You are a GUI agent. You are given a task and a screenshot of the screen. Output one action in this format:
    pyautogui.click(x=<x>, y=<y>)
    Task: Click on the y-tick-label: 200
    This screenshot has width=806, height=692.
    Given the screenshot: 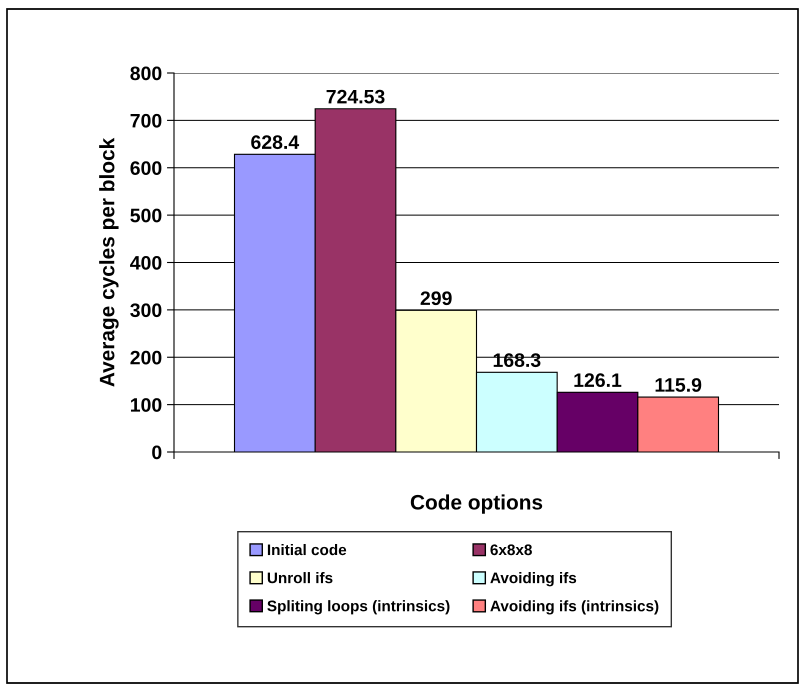 What is the action you would take?
    pyautogui.click(x=146, y=357)
    